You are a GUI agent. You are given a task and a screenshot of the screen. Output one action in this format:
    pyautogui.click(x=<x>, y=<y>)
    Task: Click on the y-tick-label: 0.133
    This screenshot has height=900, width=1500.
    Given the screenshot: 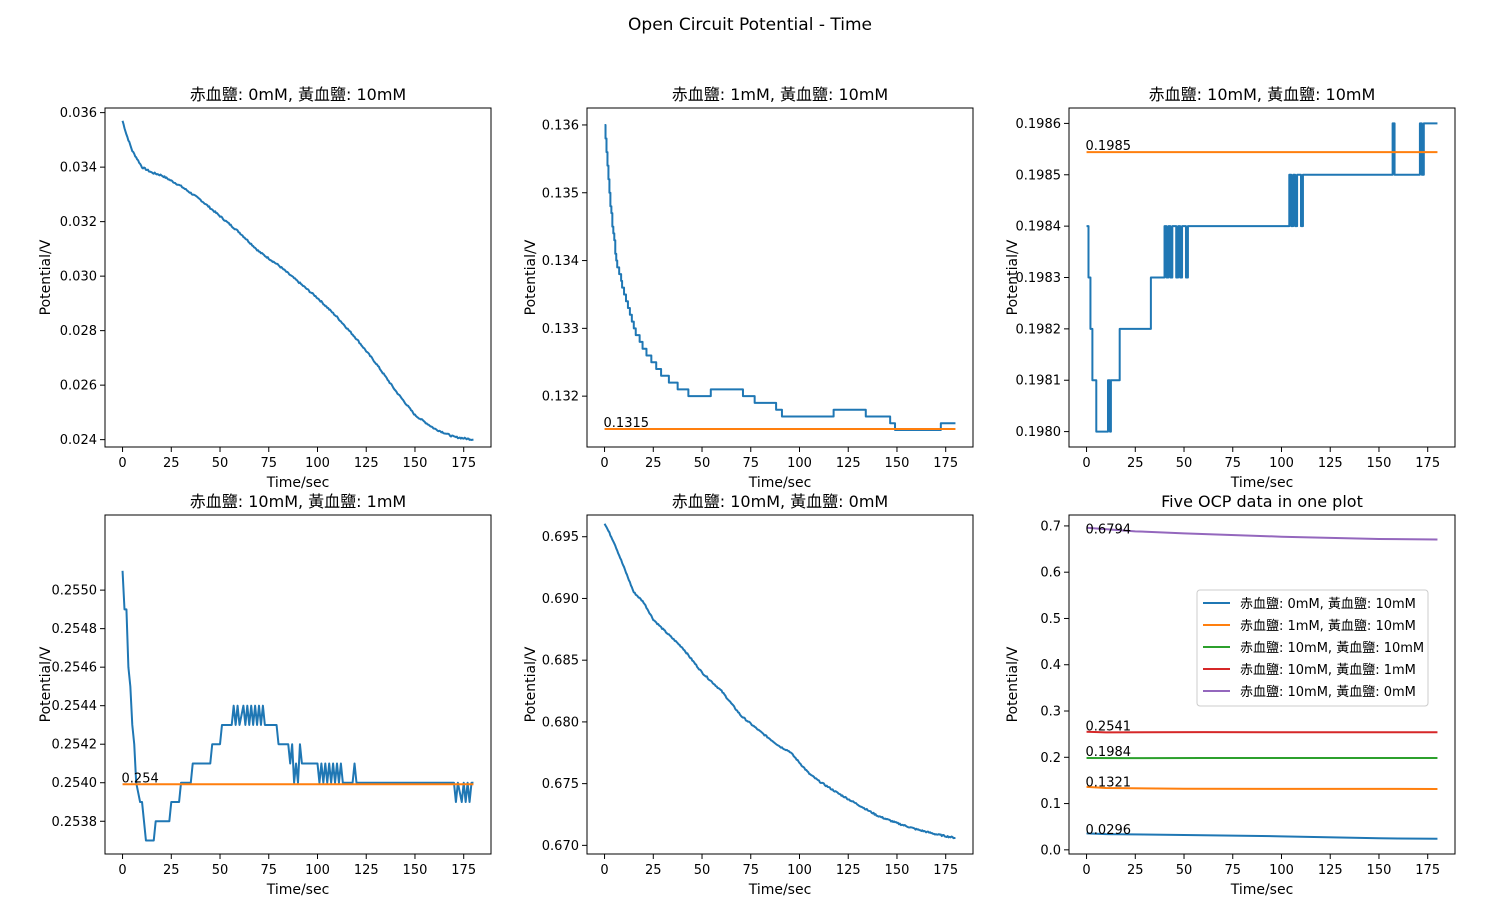 What is the action you would take?
    pyautogui.click(x=560, y=329)
    